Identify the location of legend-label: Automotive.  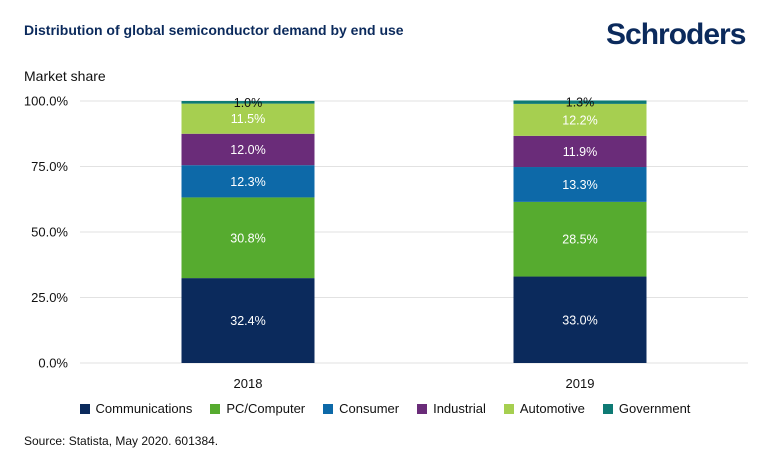
(552, 408).